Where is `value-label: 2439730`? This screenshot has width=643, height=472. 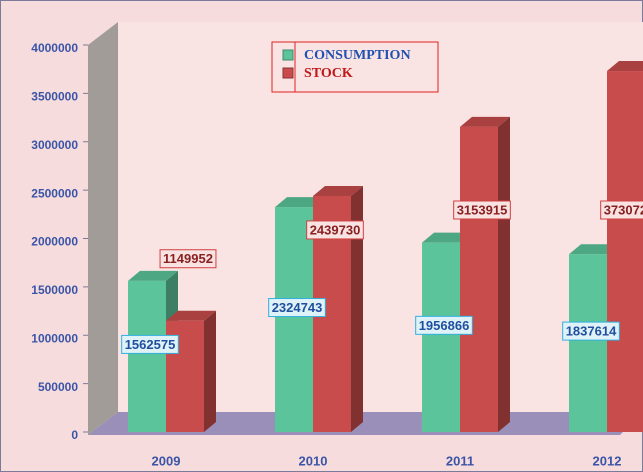 value-label: 2439730 is located at coordinates (335, 229).